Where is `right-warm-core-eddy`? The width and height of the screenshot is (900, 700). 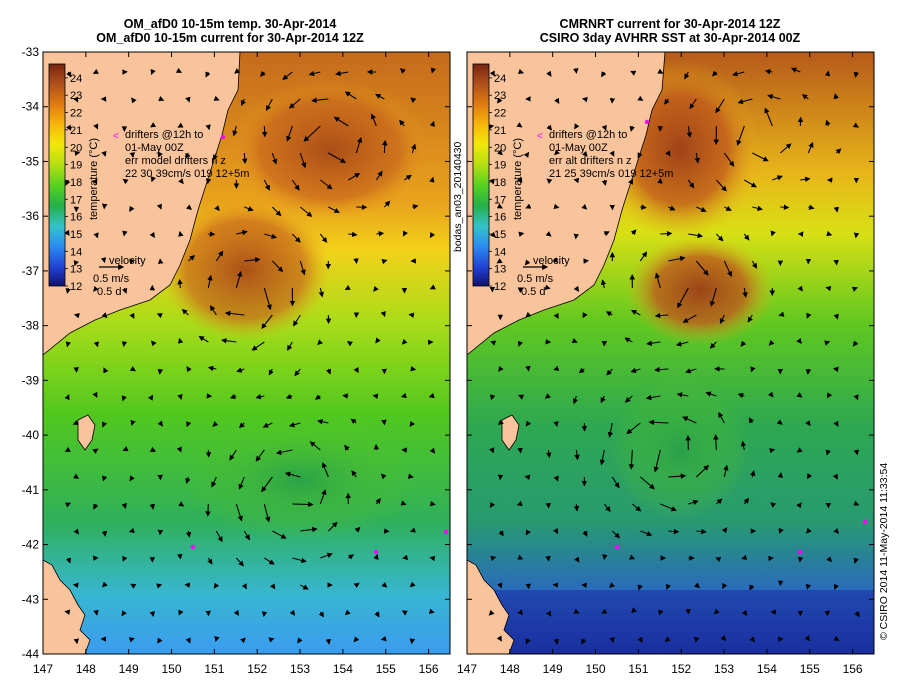
right-warm-core-eddy is located at coordinates (700, 290).